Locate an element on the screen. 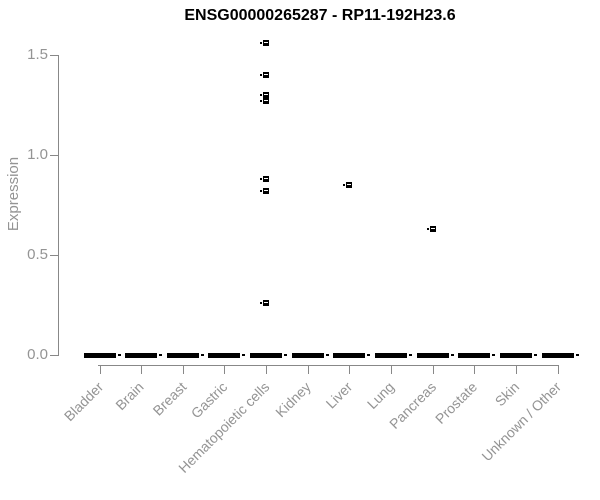 This screenshot has width=600, height=500. x-tick-label: Breast is located at coordinates (169, 398).